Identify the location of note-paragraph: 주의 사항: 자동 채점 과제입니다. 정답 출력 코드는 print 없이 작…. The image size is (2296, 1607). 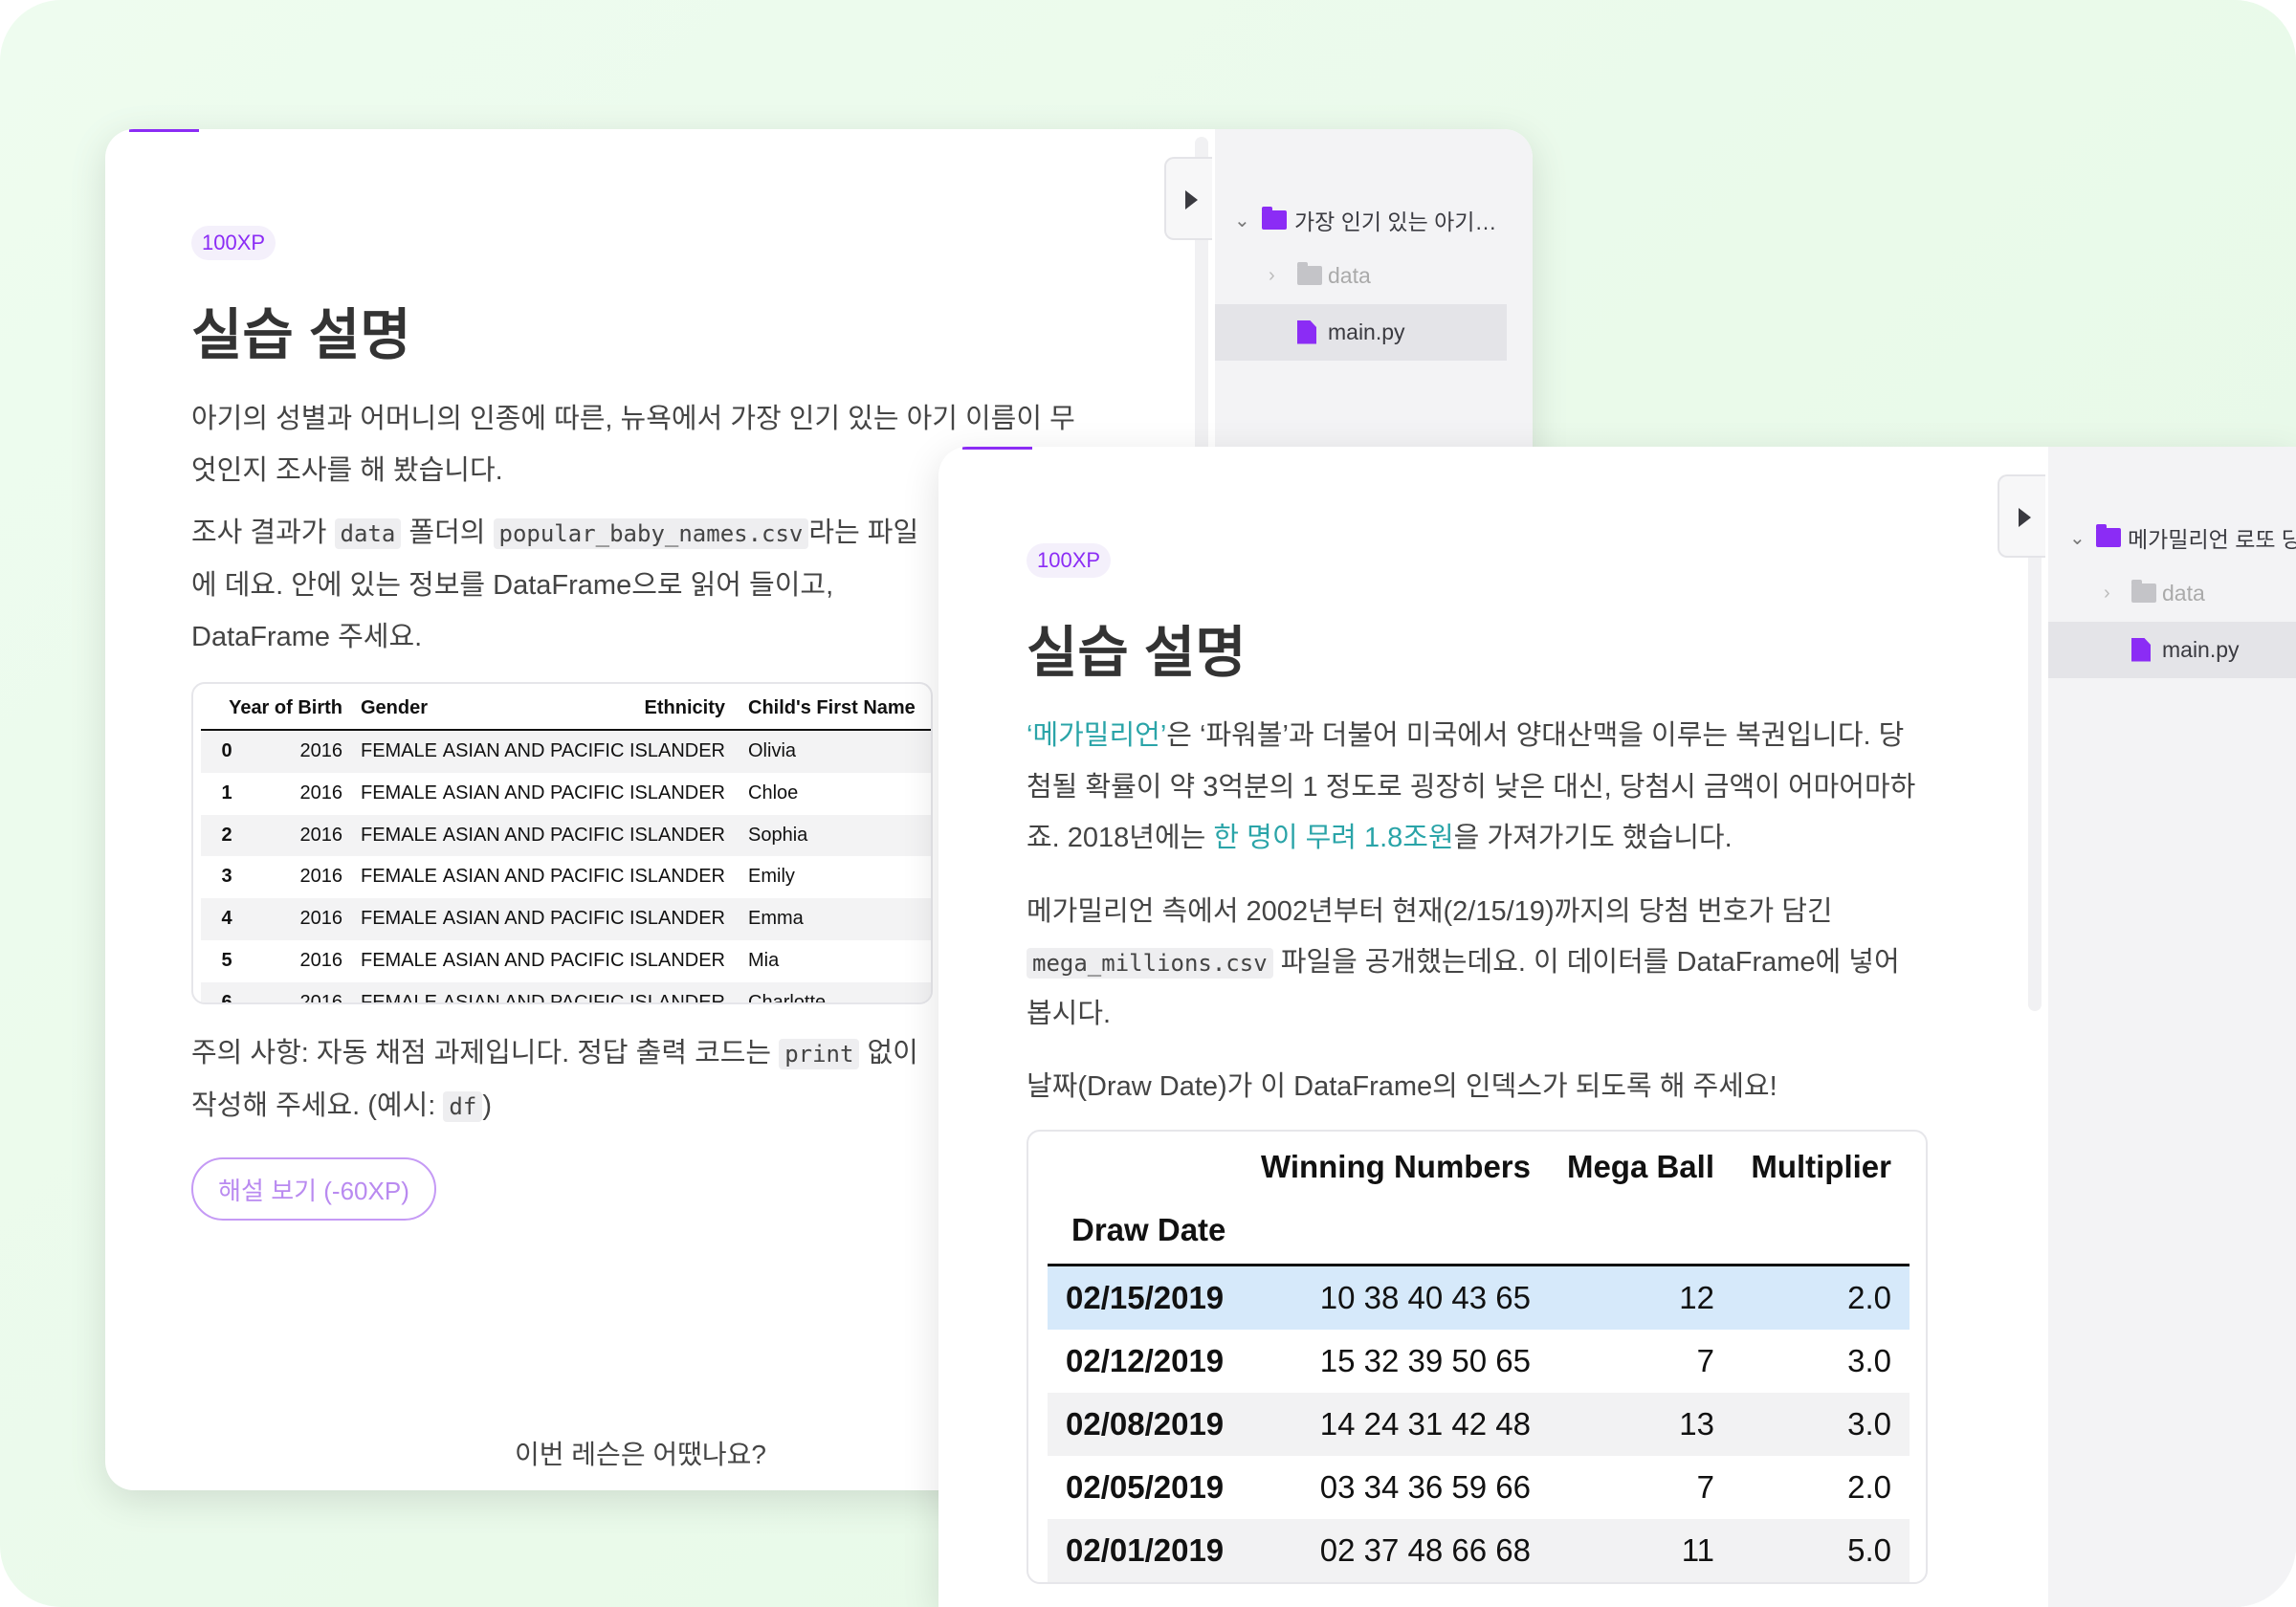
(564, 1080).